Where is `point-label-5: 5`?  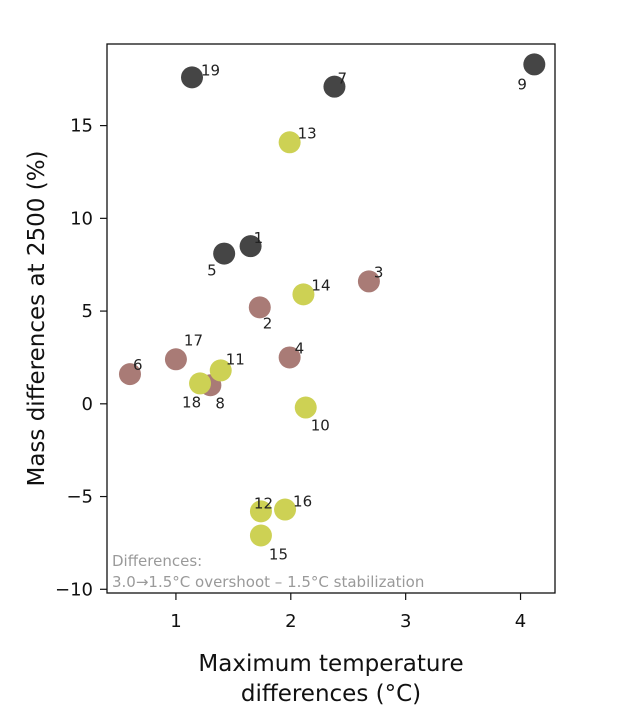 point-label-5: 5 is located at coordinates (212, 271).